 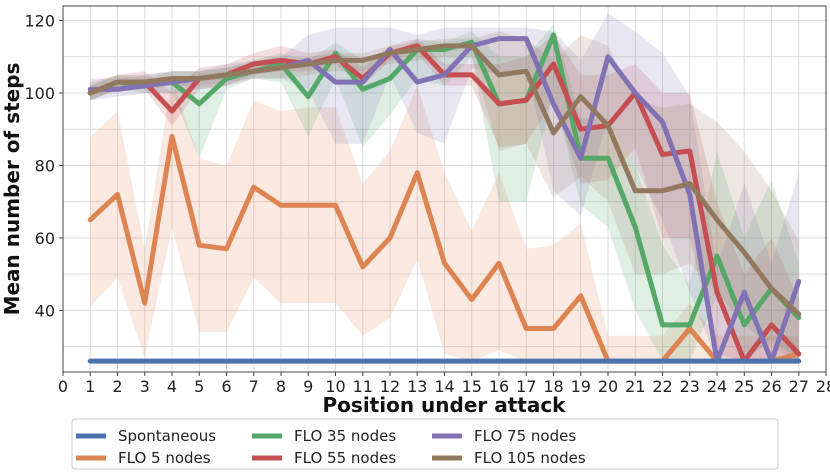 What do you see at coordinates (117, 386) in the screenshot?
I see `x-tick-label: 2` at bounding box center [117, 386].